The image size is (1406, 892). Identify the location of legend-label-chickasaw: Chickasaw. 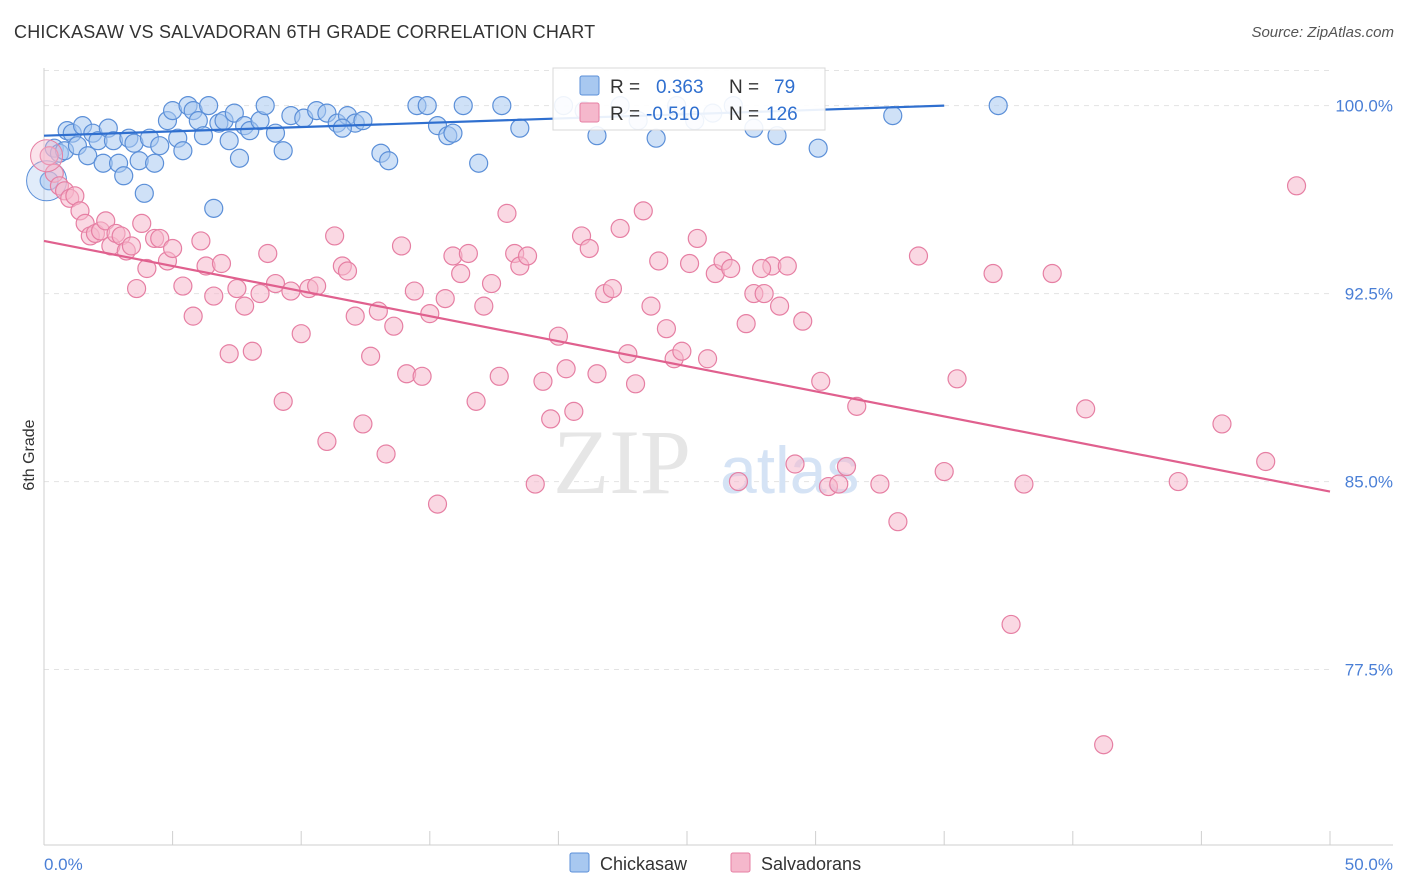
(644, 864).